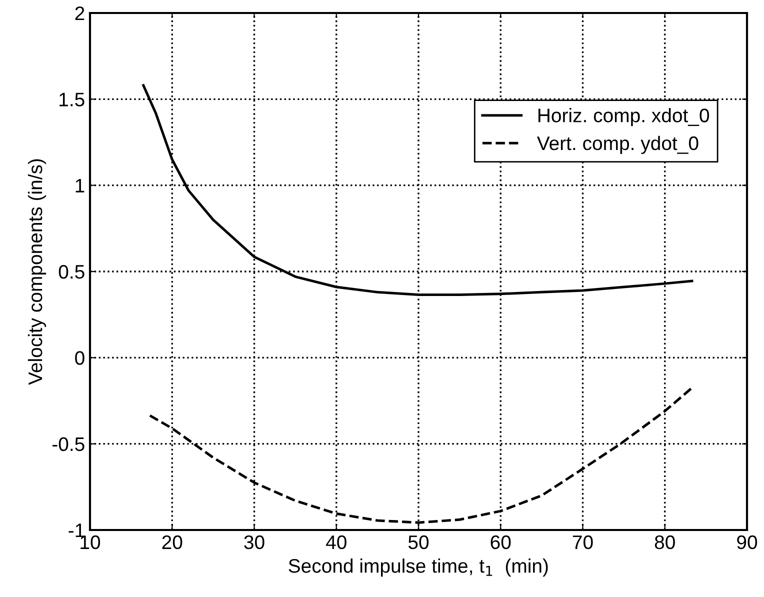 This screenshot has width=764, height=597. Describe the element at coordinates (624, 117) in the screenshot. I see `legend-label: Horiz. comp. xdot_0` at that location.